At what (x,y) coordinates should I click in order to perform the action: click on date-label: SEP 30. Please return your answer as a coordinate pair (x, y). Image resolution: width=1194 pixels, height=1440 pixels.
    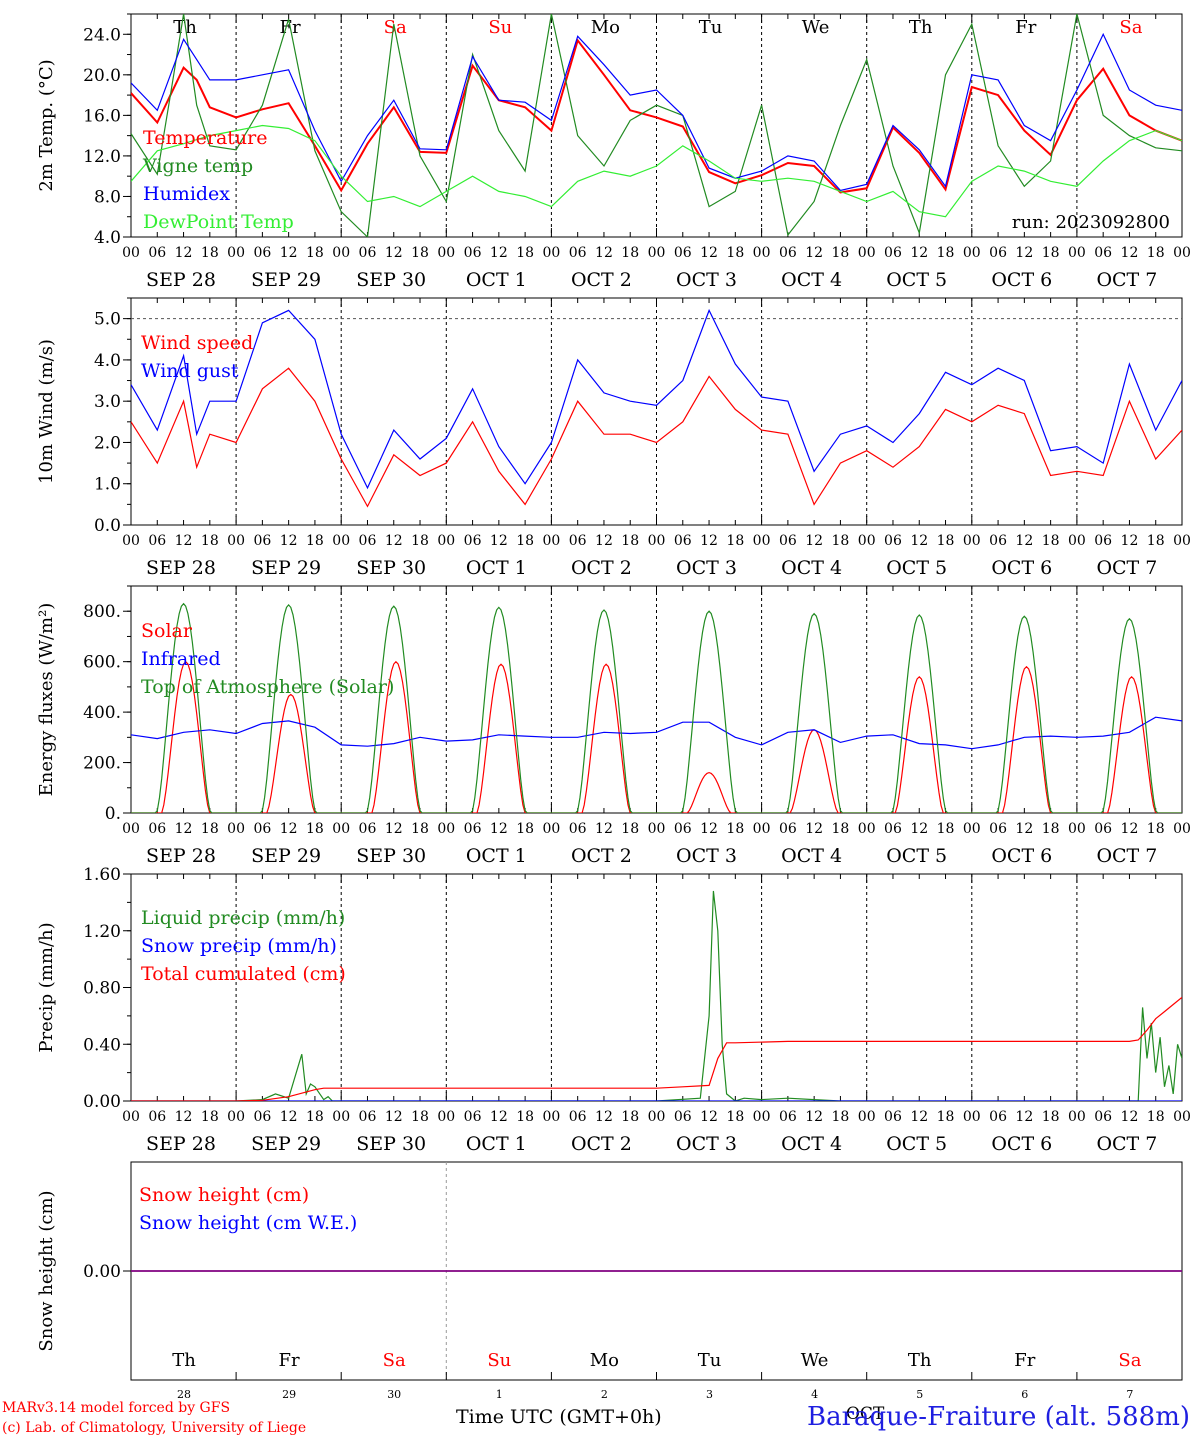
    Looking at the image, I should click on (391, 856).